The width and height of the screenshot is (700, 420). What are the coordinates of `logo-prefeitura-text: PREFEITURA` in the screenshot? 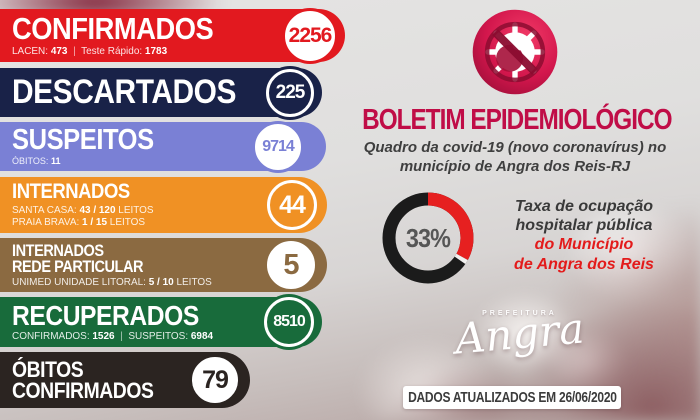 It's located at (519, 313).